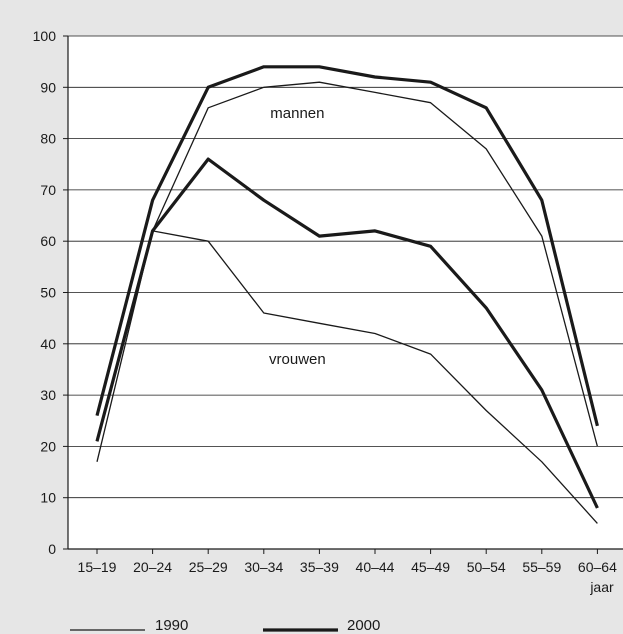  Describe the element at coordinates (486, 567) in the screenshot. I see `x-tick-label: 50–54` at that location.